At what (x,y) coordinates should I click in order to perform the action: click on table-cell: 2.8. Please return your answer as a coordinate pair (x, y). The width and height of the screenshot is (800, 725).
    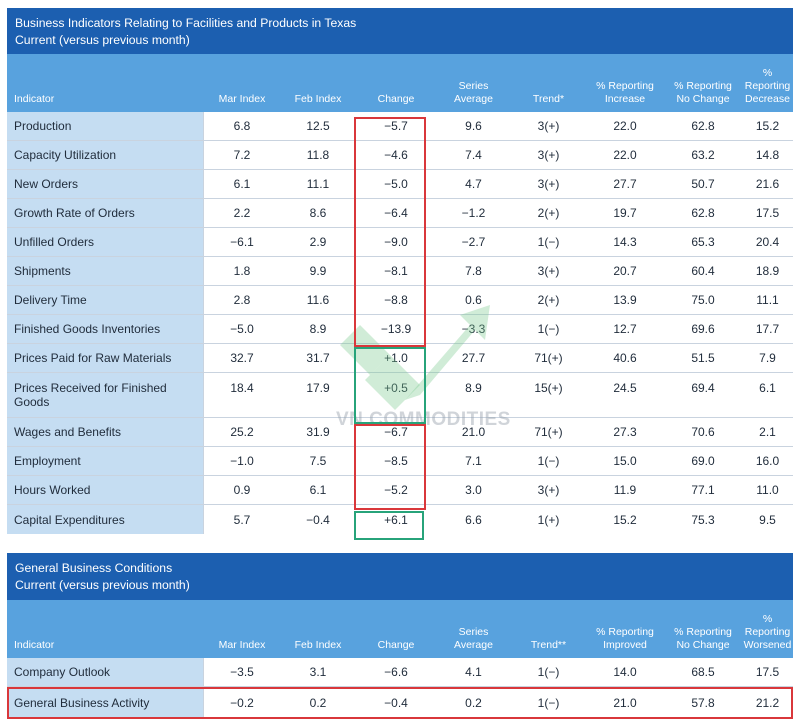
    Looking at the image, I should click on (242, 300).